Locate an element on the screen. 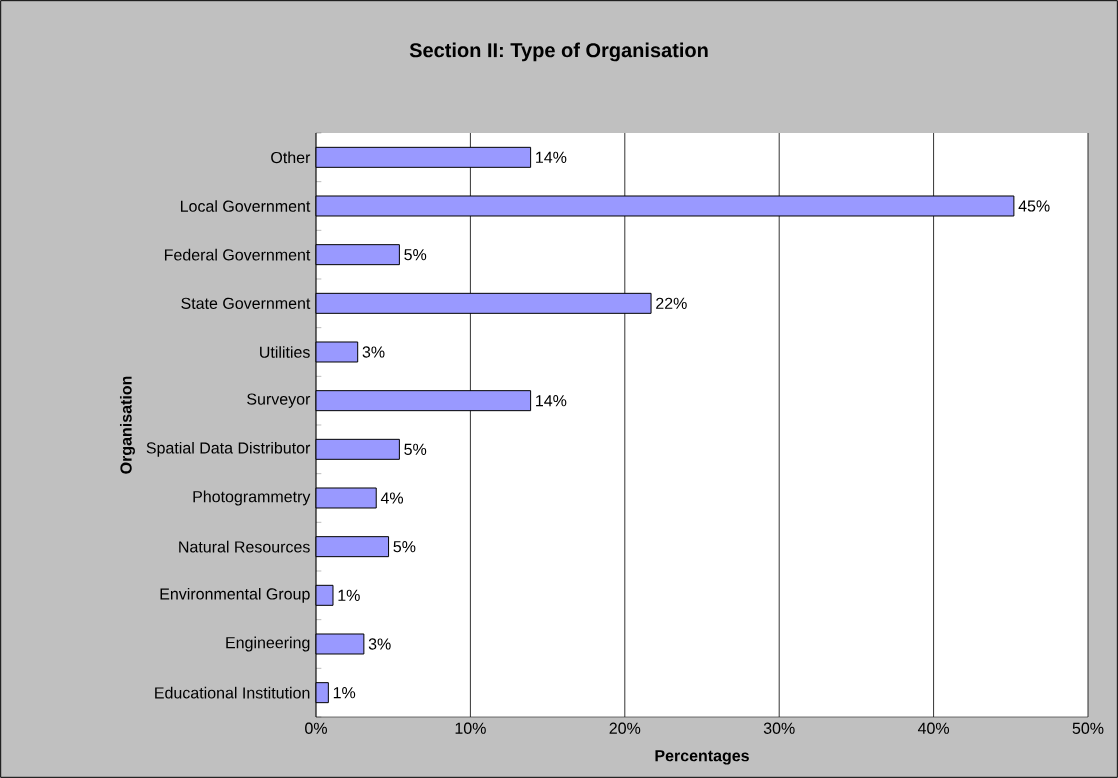 The image size is (1118, 778). y-tick-label: Other is located at coordinates (291, 157).